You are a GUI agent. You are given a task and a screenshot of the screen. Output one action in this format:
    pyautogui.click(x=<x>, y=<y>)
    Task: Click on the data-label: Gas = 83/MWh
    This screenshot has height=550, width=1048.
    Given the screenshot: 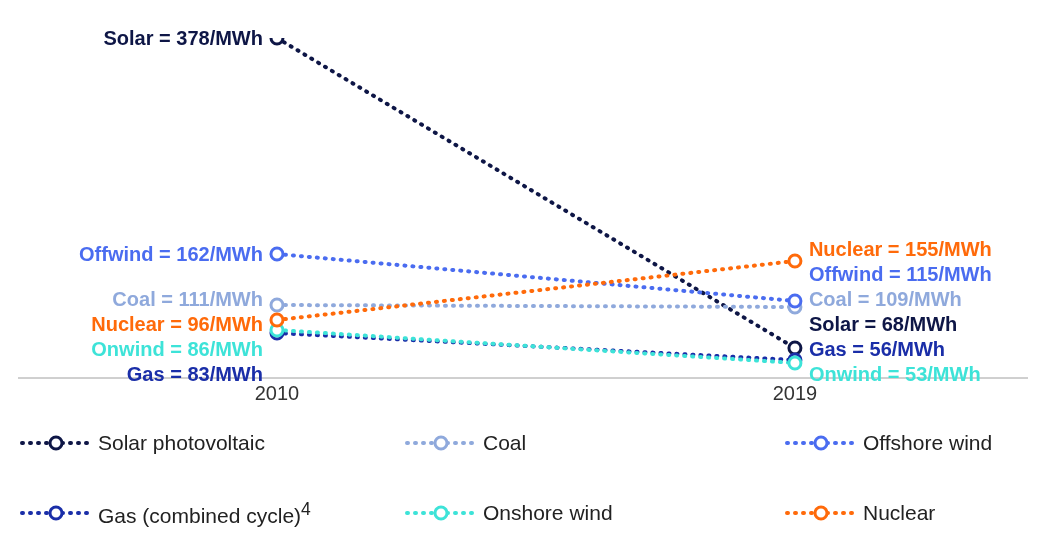 What is the action you would take?
    pyautogui.click(x=194, y=374)
    